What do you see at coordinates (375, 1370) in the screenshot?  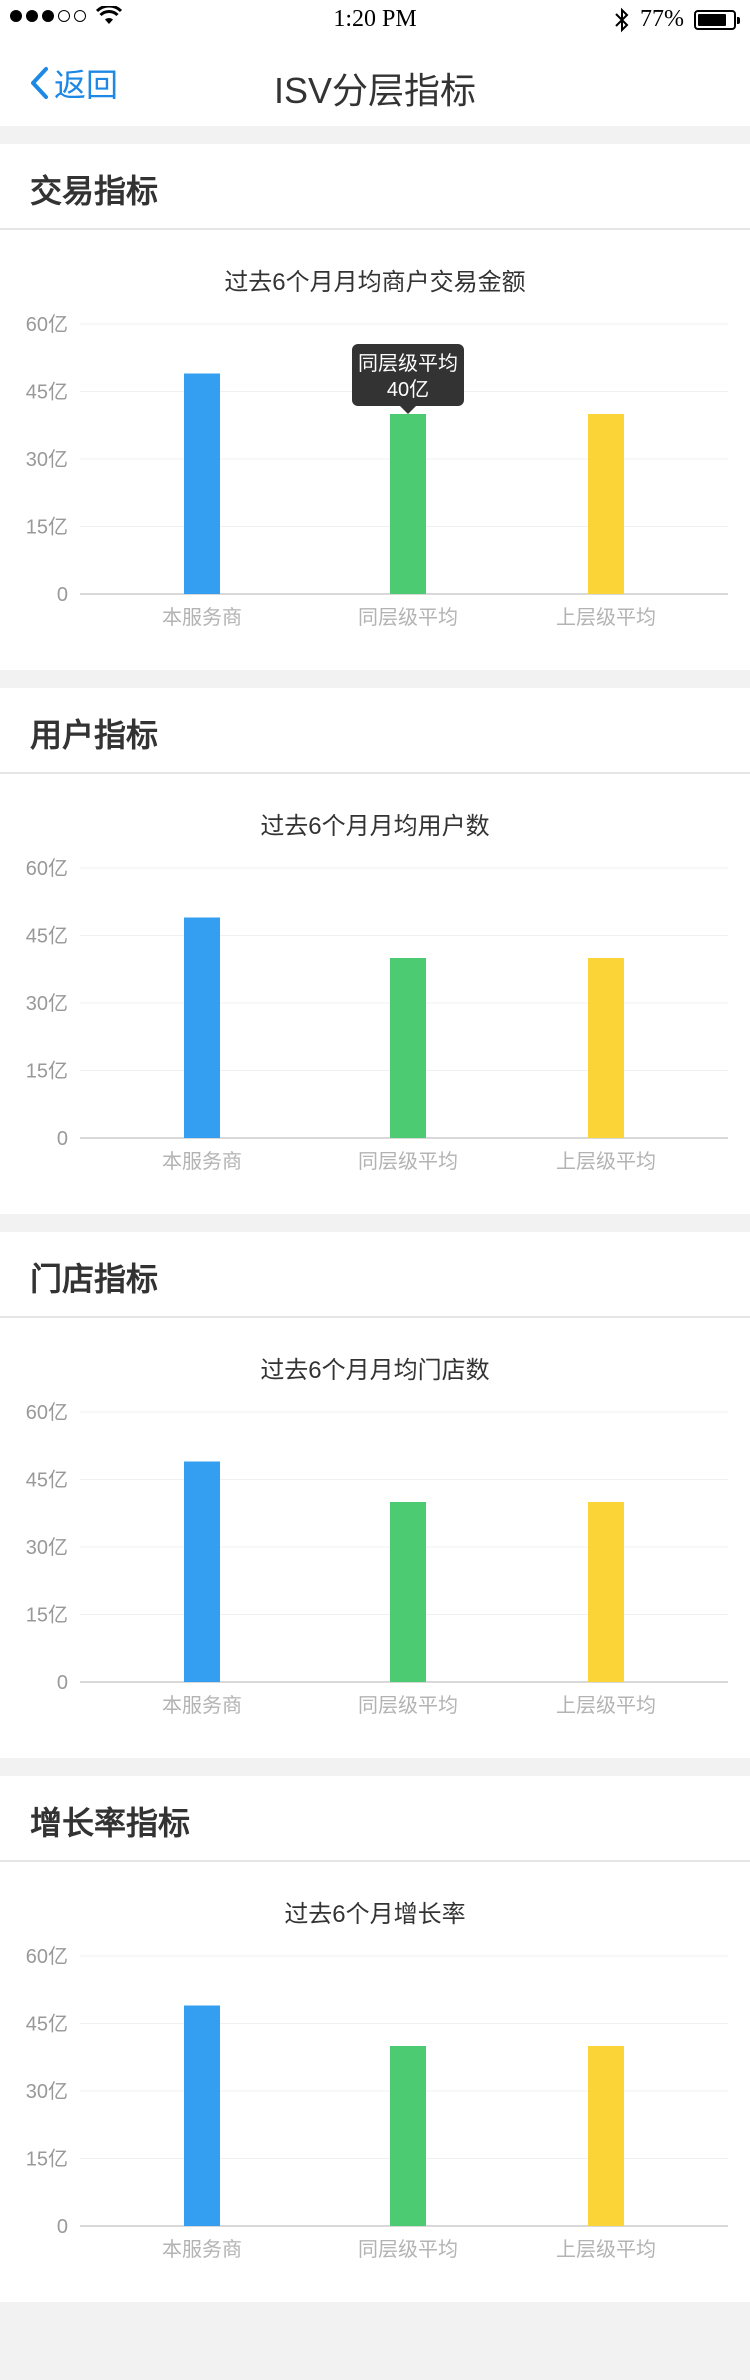 I see `chart-title: 过去6个月月均门店数` at bounding box center [375, 1370].